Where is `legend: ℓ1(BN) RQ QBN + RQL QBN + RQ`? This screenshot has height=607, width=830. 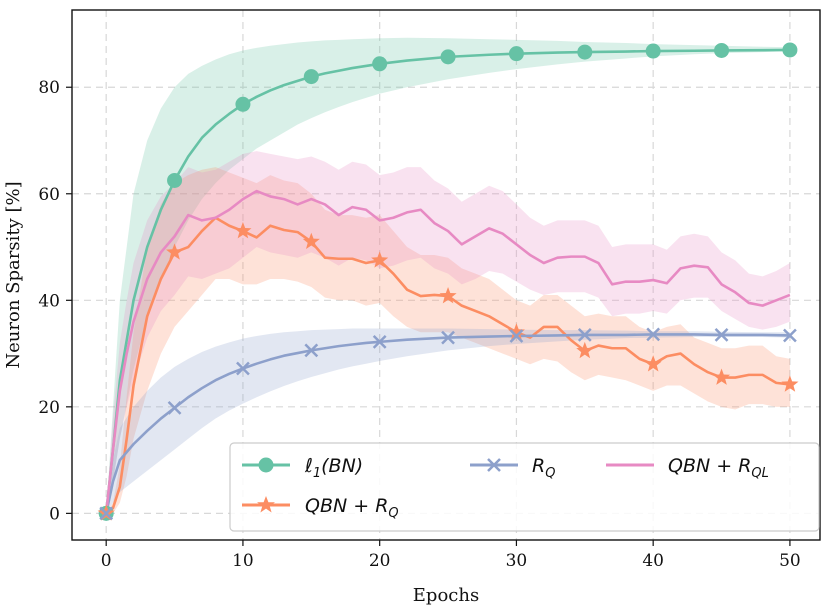 legend: ℓ1(BN) RQ QBN + RQL QBN + RQ is located at coordinates (524, 487).